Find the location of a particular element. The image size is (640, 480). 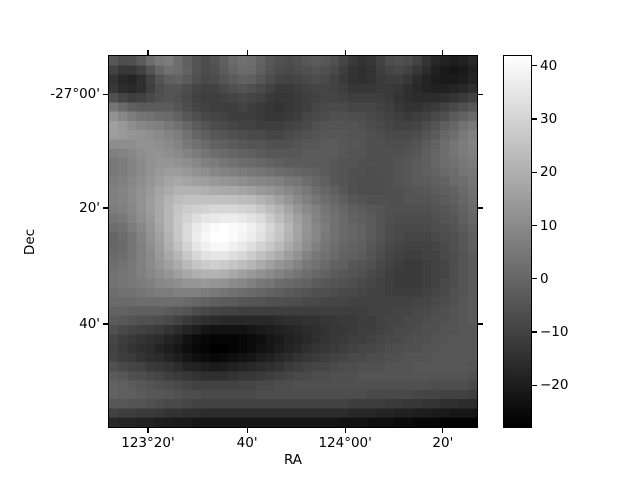

y-tick-label: 40' is located at coordinates (89, 323).